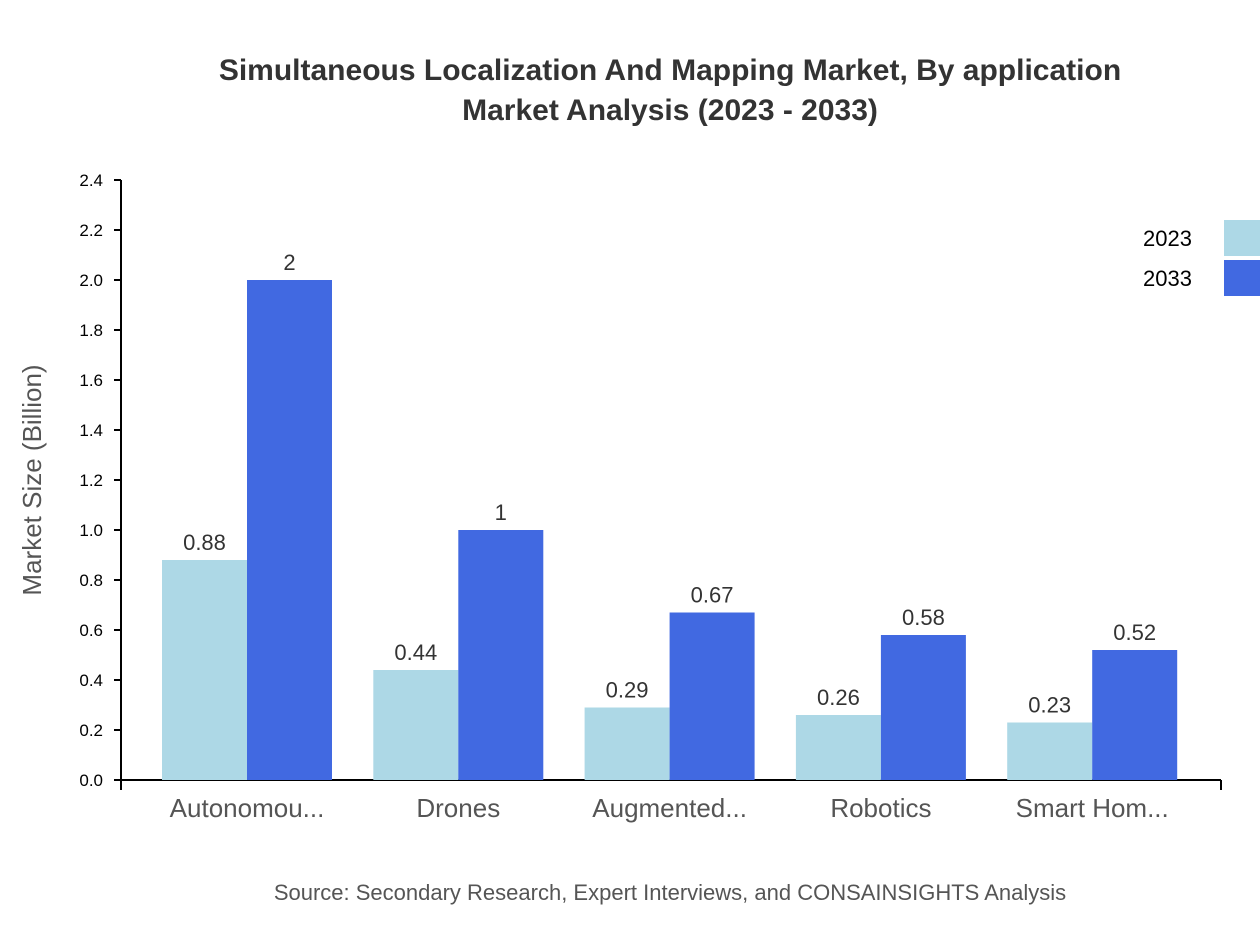 The image size is (1260, 925). I want to click on y-tick-label: 1.4, so click(91, 430).